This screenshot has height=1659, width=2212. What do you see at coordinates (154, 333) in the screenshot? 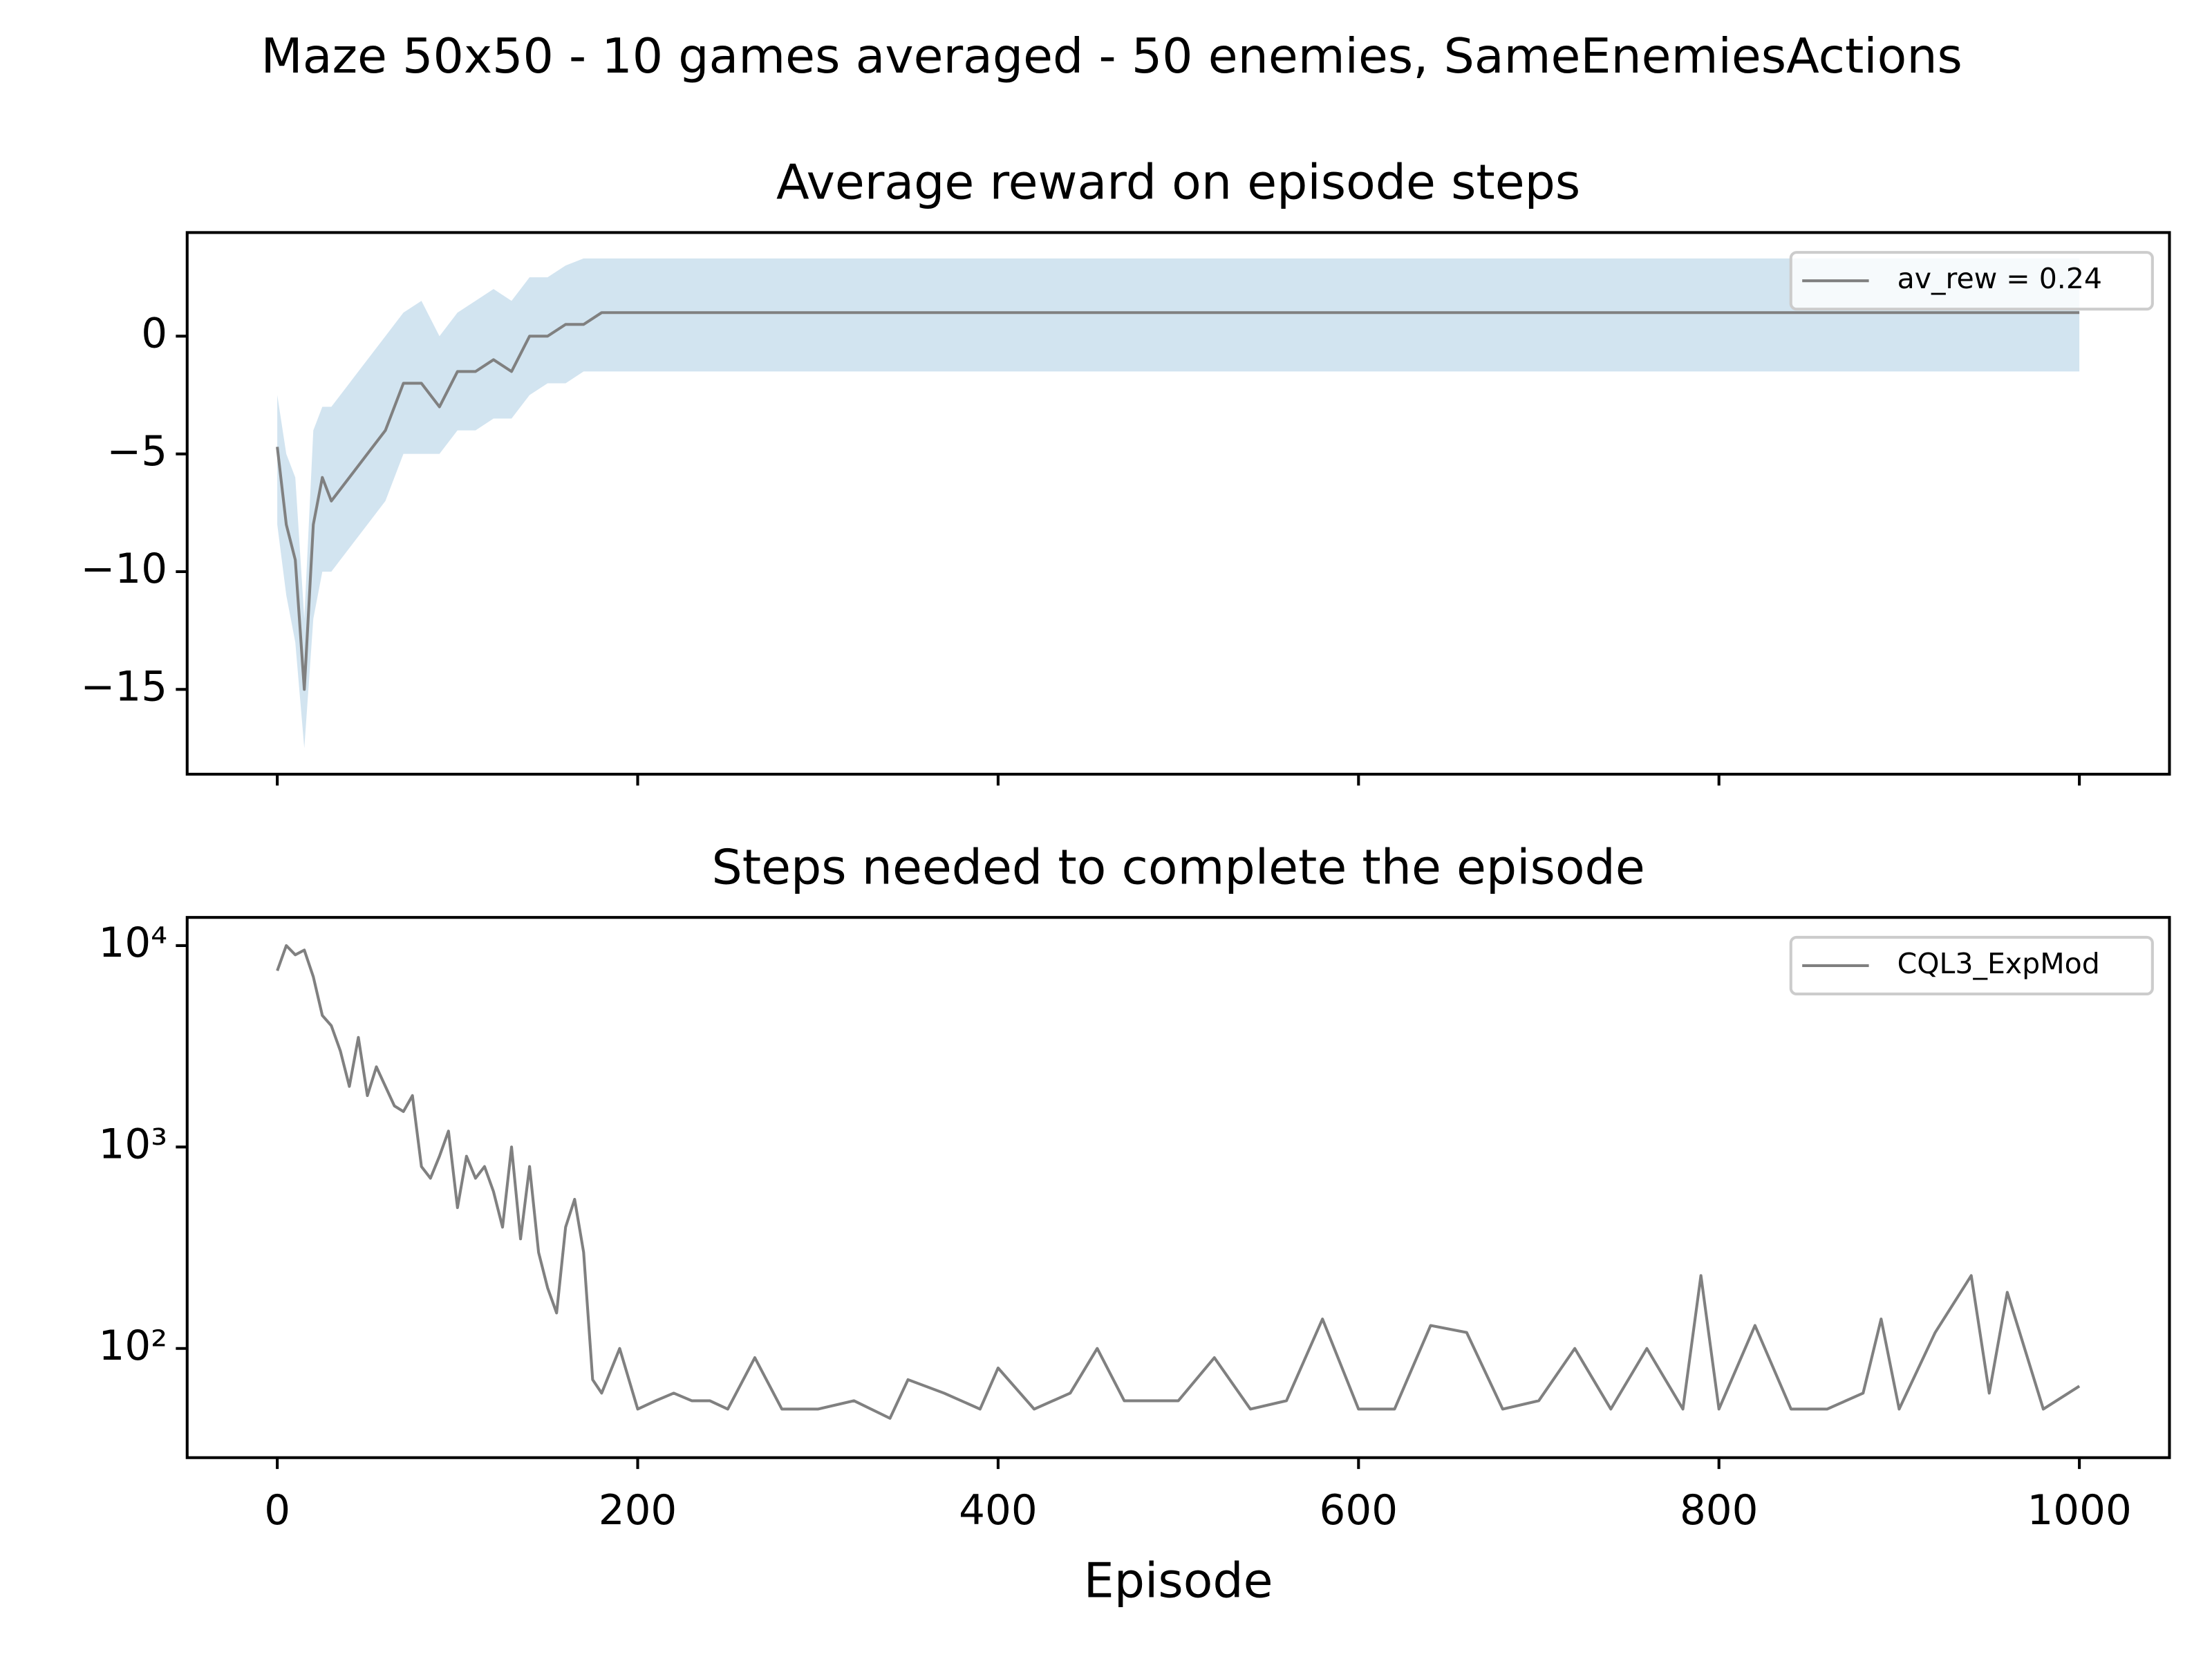
I see `y-tick-label: 0` at bounding box center [154, 333].